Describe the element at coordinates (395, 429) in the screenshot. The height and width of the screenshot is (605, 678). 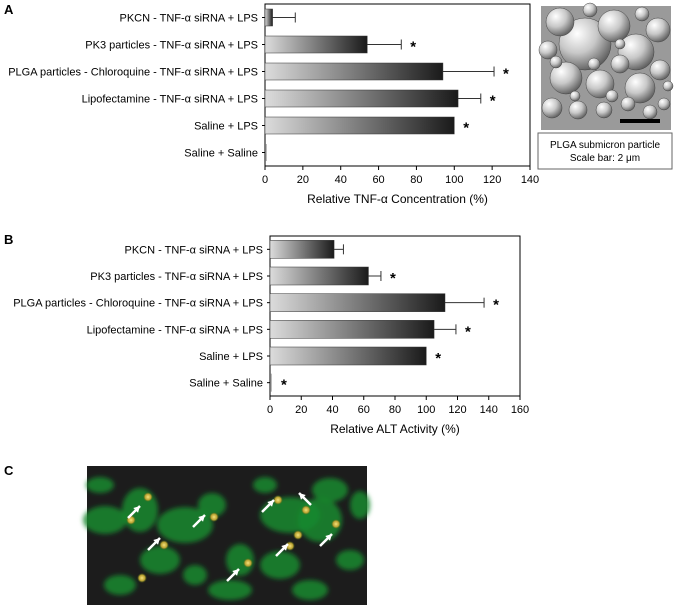
I see `panel-b-x-axis-label: Relative ALT Activity (%)` at that location.